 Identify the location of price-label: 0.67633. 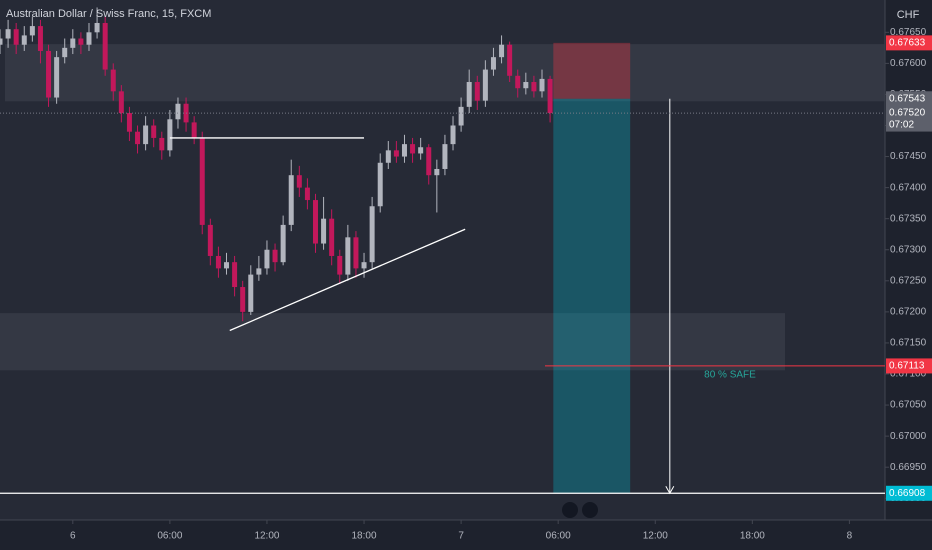
(907, 43).